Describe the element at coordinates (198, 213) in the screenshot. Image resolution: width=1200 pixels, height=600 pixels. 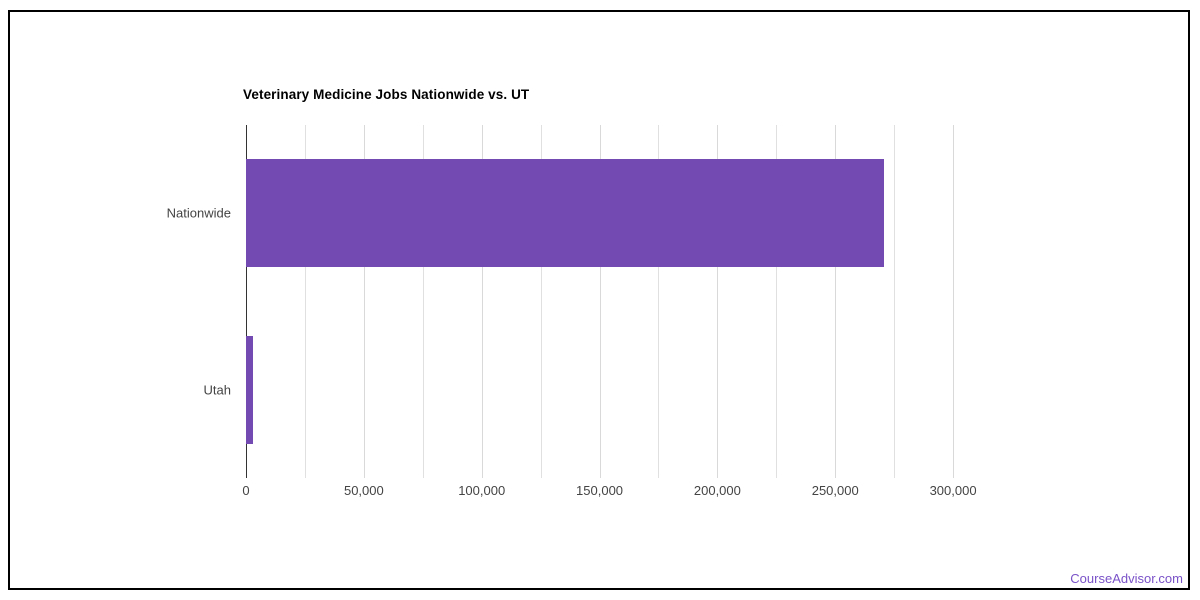
I see `category-label-nationwide: Nationwide` at that location.